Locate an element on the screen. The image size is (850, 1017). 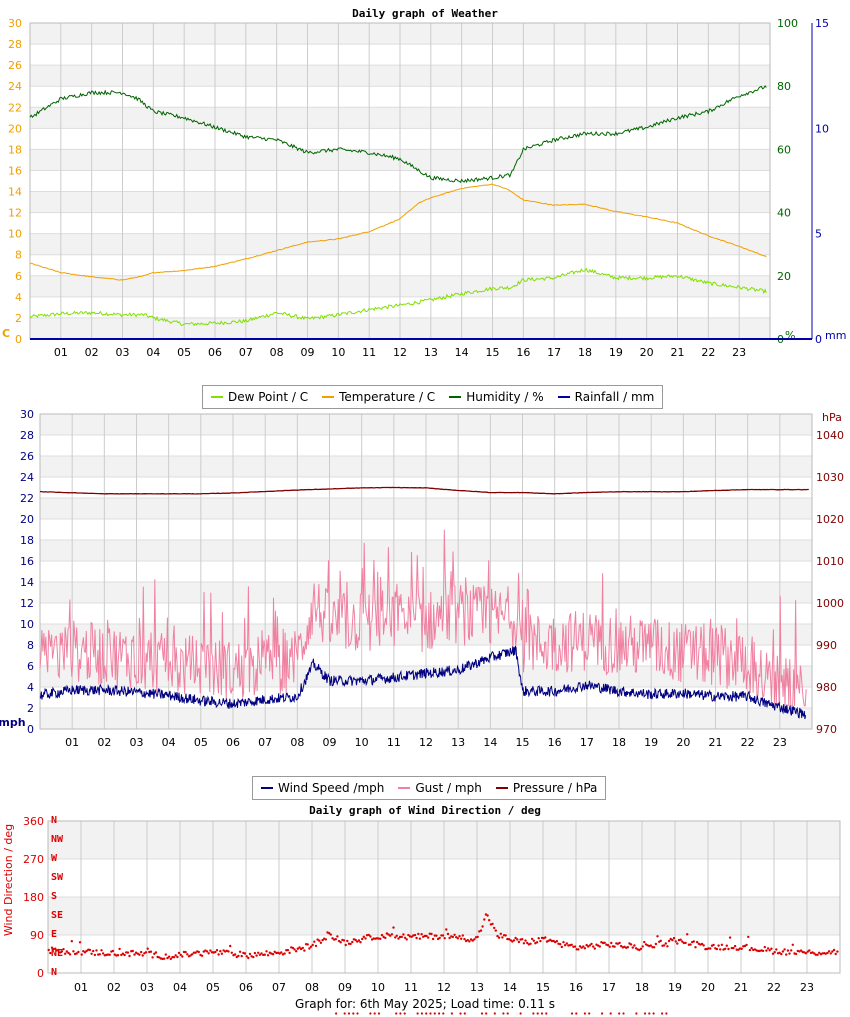
weather-y-left-tick: 30 is located at coordinates (15, 23).